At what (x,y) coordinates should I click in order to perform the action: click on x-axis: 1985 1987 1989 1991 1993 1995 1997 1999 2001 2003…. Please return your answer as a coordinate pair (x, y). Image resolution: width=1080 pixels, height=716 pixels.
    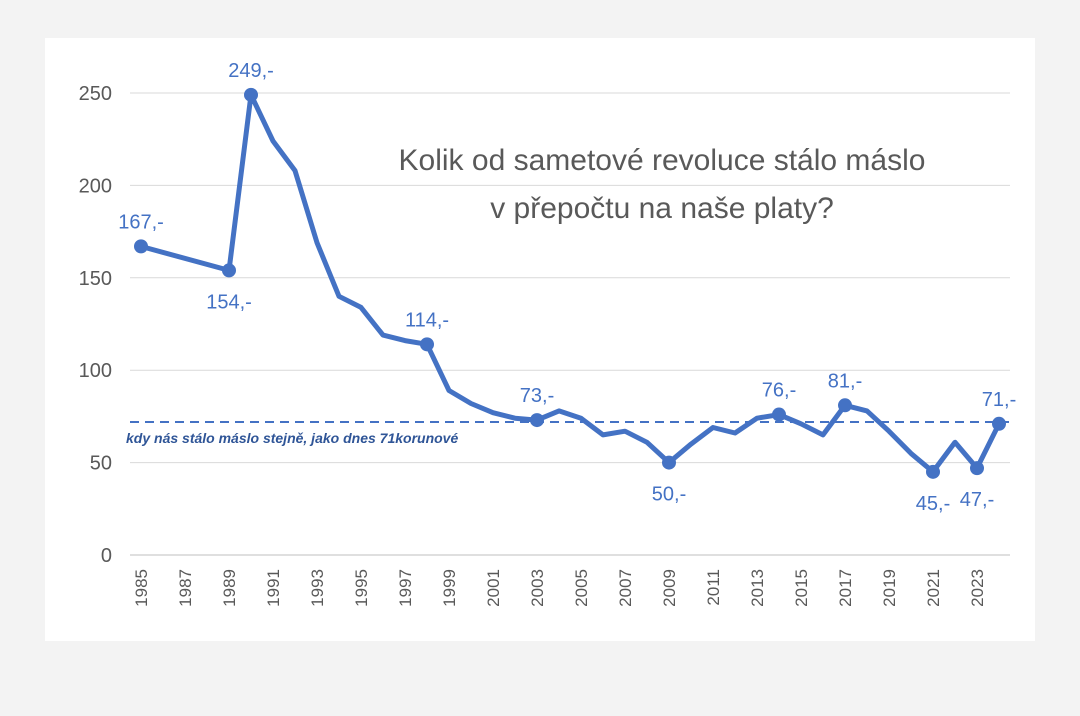
    Looking at the image, I should click on (559, 588).